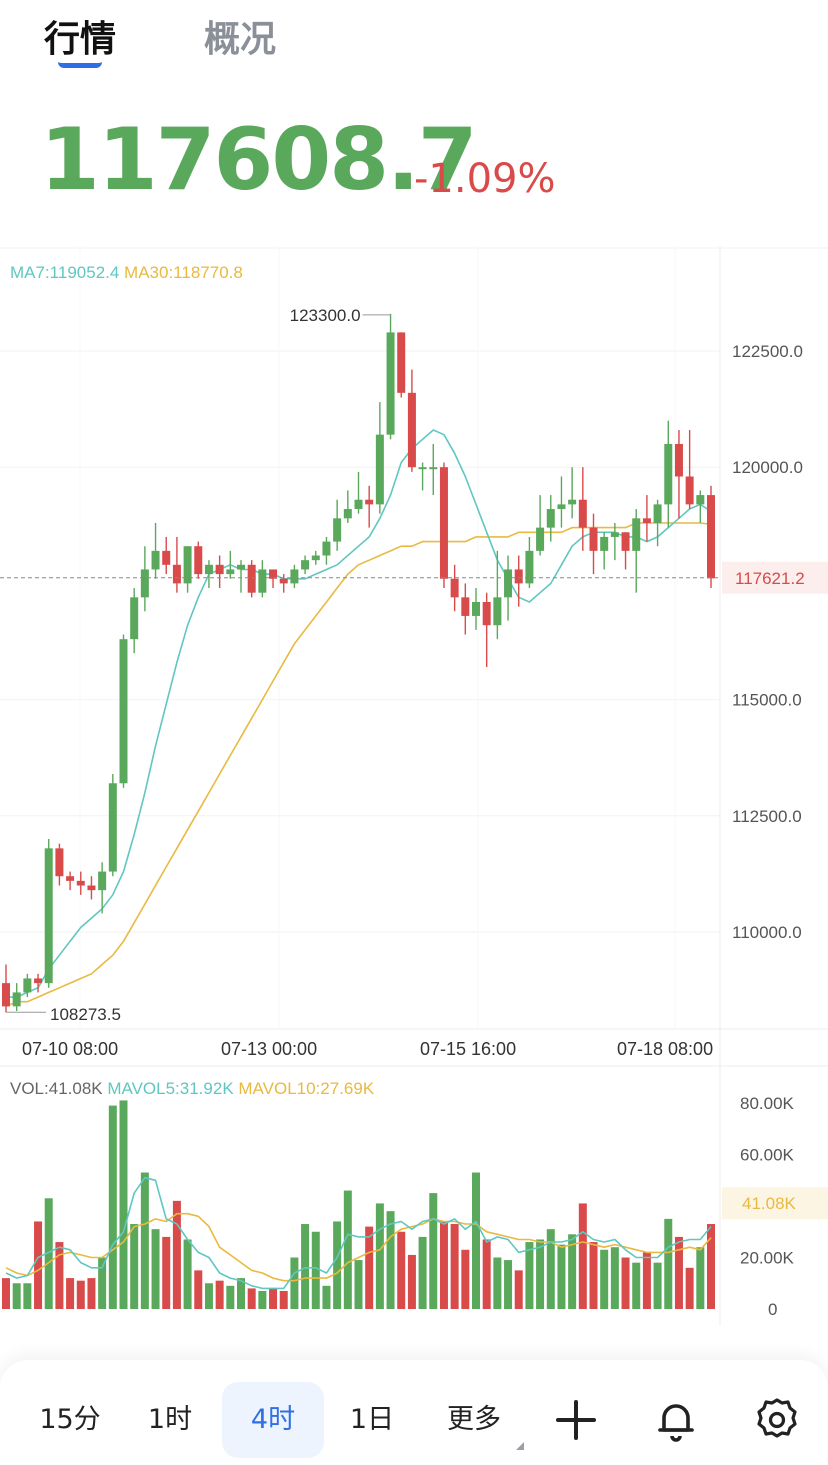 The image size is (828, 1465). Describe the element at coordinates (576, 1420) in the screenshot. I see `plus-icon` at that location.